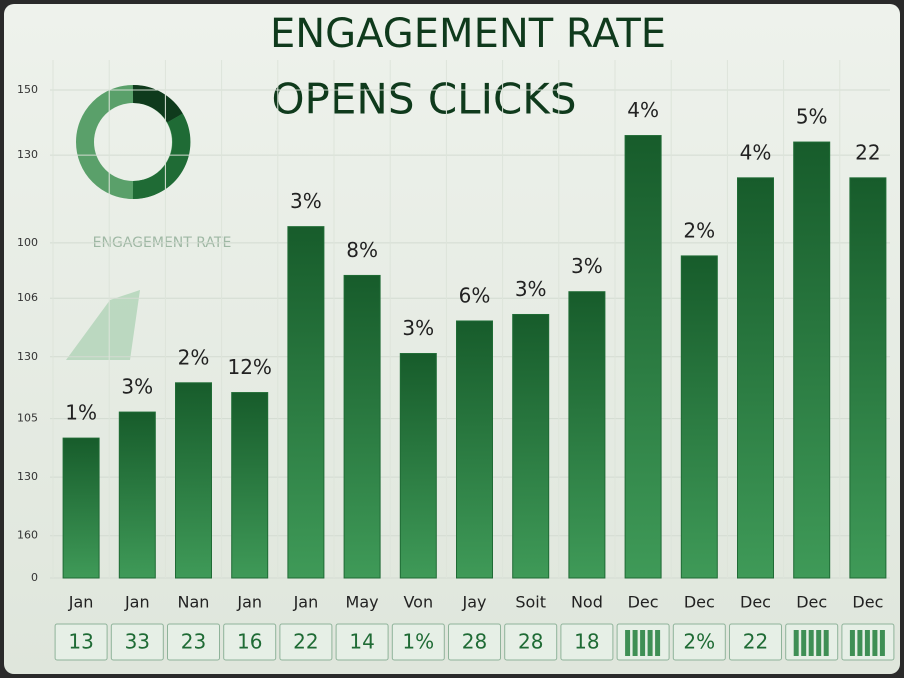 This screenshot has height=678, width=904. I want to click on y-tick-label: 0, so click(34, 577).